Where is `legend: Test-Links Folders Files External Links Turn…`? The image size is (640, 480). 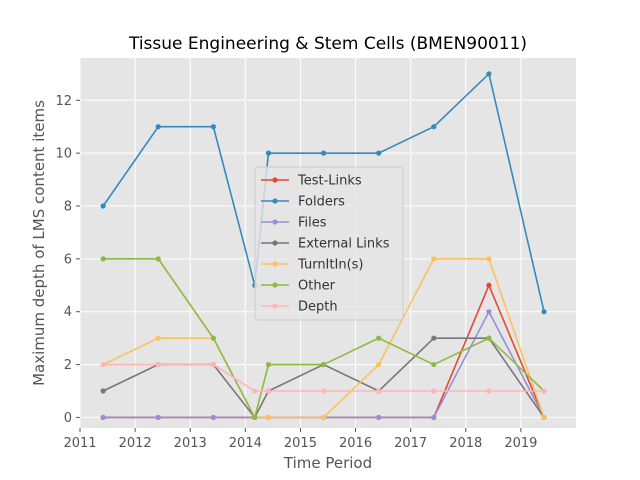
legend: Test-Links Folders Files External Links Turn… is located at coordinates (329, 243).